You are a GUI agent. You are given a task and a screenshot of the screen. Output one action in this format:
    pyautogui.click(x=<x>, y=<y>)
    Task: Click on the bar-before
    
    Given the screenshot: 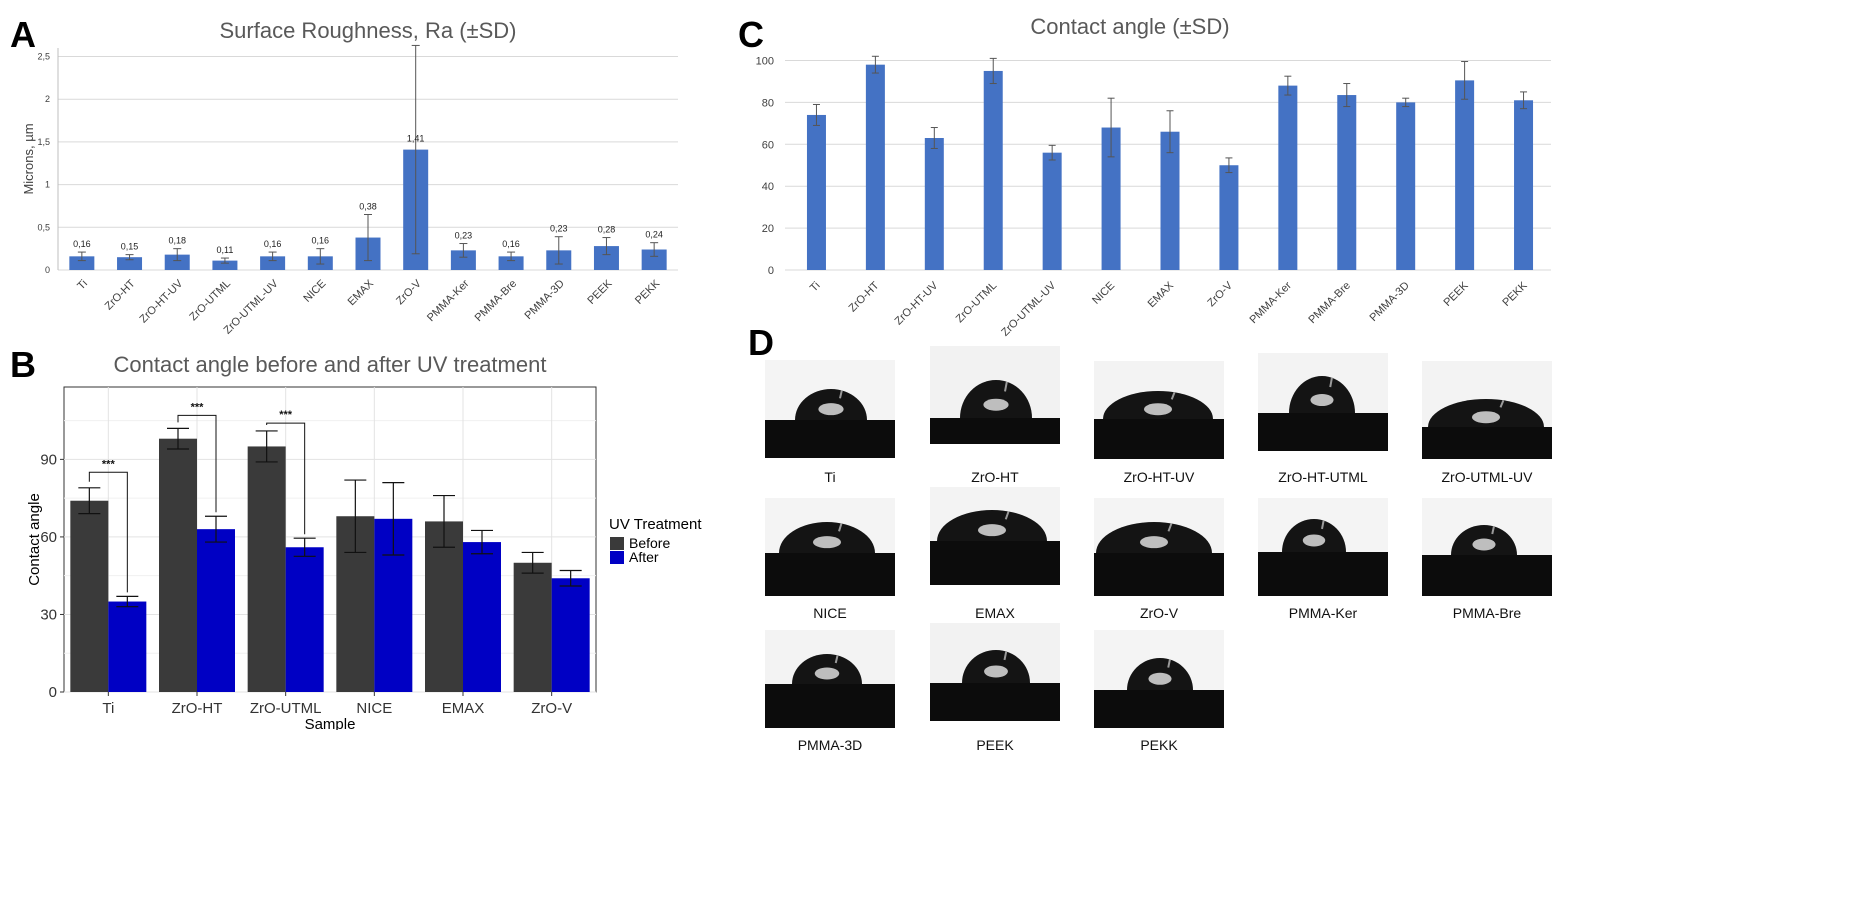 What is the action you would take?
    pyautogui.click(x=89, y=596)
    